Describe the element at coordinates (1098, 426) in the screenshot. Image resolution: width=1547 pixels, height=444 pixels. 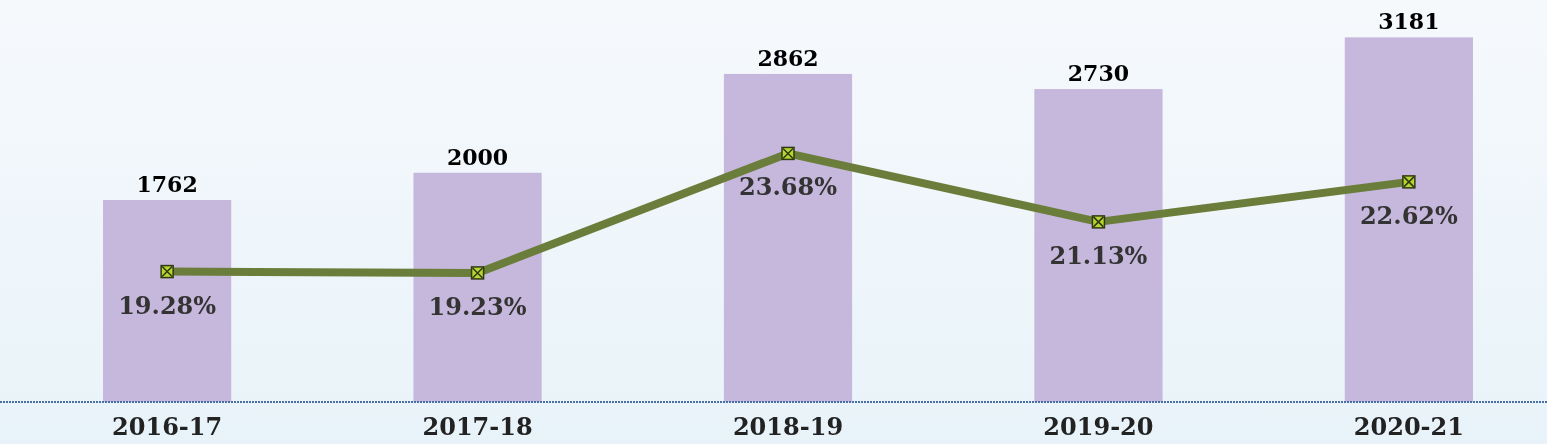
I see `x-tick-label: 2019-20` at that location.